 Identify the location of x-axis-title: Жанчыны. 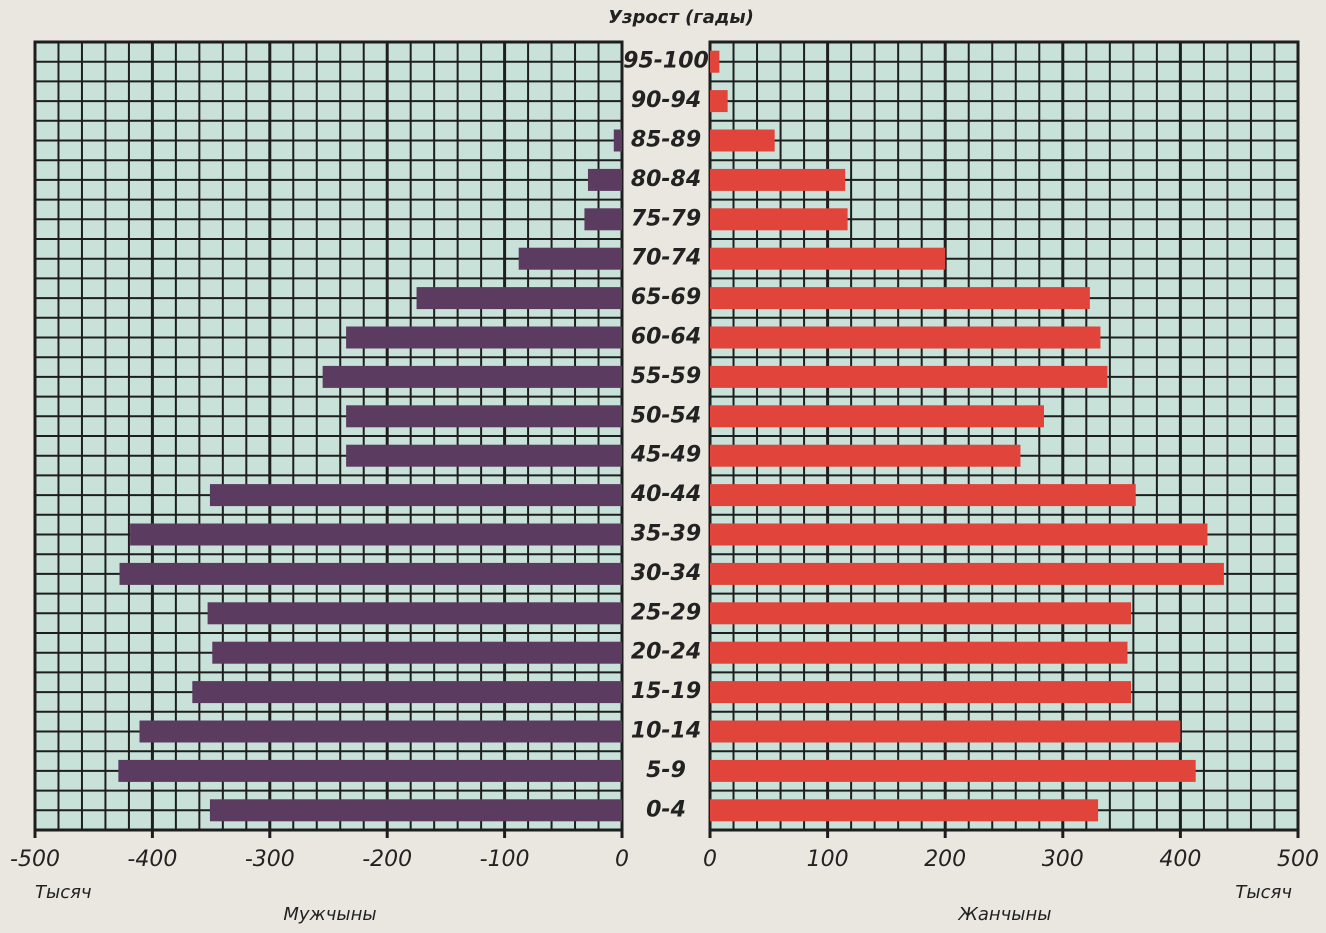
(1004, 914).